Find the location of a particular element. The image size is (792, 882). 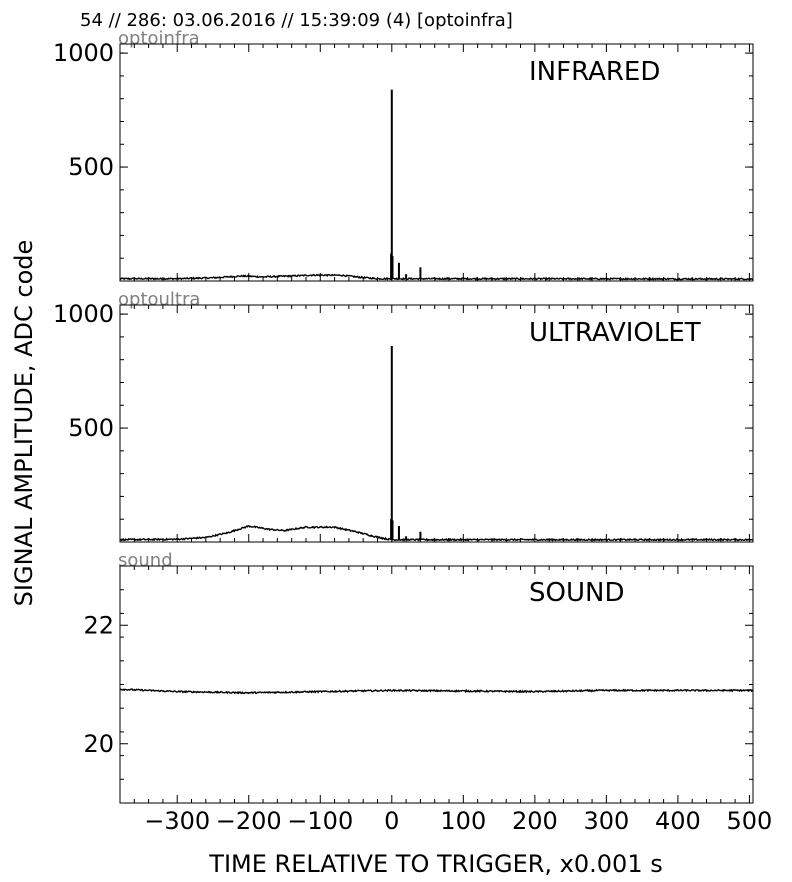

channel-tag: optoultra is located at coordinates (159, 299).